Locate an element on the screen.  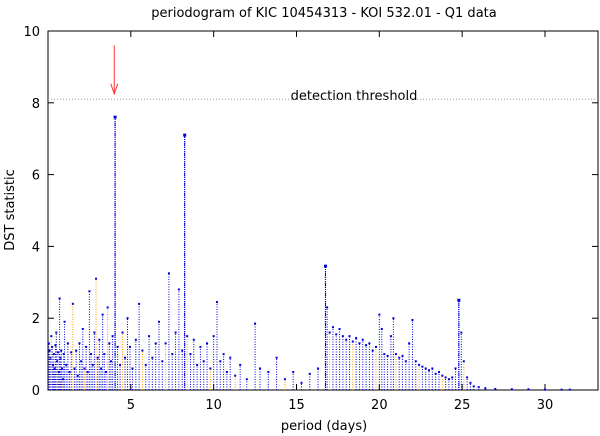
y-tick-label: 2 is located at coordinates (36, 319).